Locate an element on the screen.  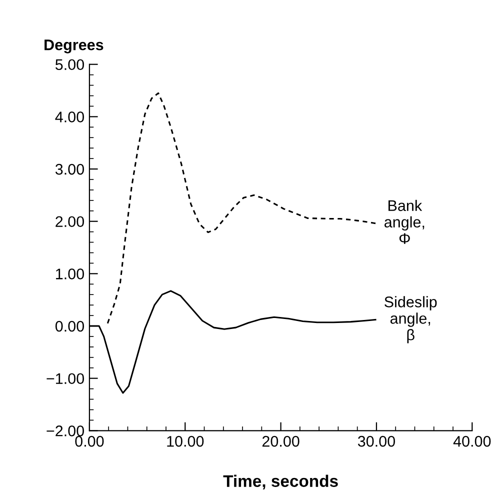
y-tick-label: 2.00 is located at coordinates (70, 222).